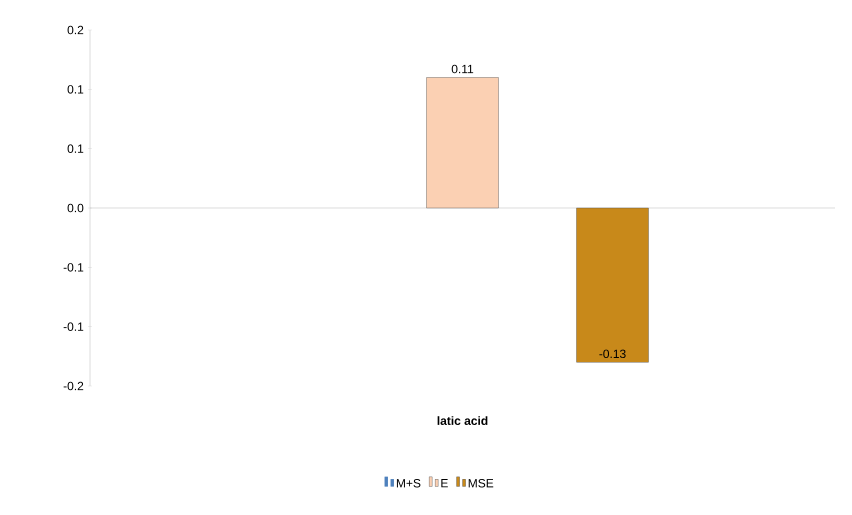 This screenshot has height=515, width=852. I want to click on data-label: -0.13, so click(612, 354).